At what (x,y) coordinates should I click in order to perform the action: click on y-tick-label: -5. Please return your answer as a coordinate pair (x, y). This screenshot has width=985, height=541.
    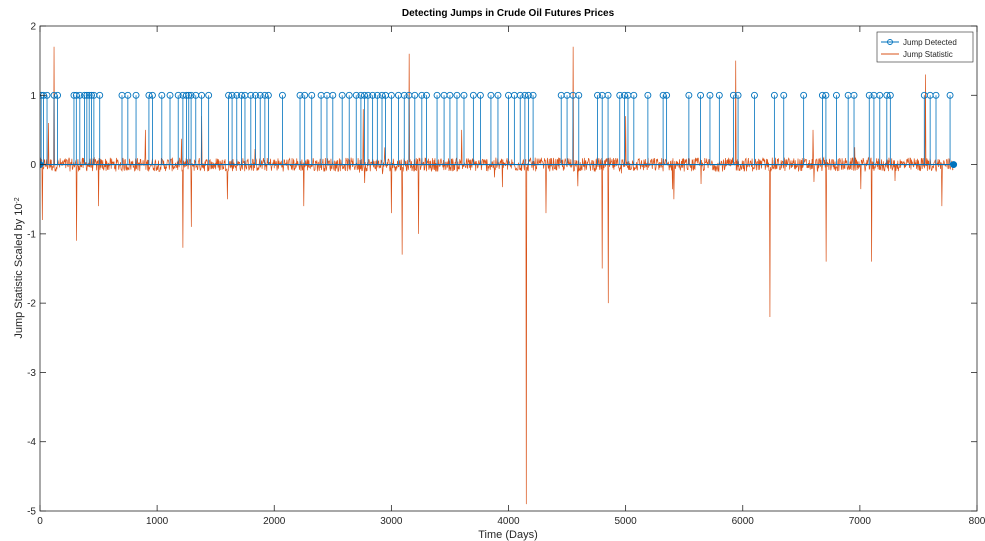
    Looking at the image, I should click on (31, 512).